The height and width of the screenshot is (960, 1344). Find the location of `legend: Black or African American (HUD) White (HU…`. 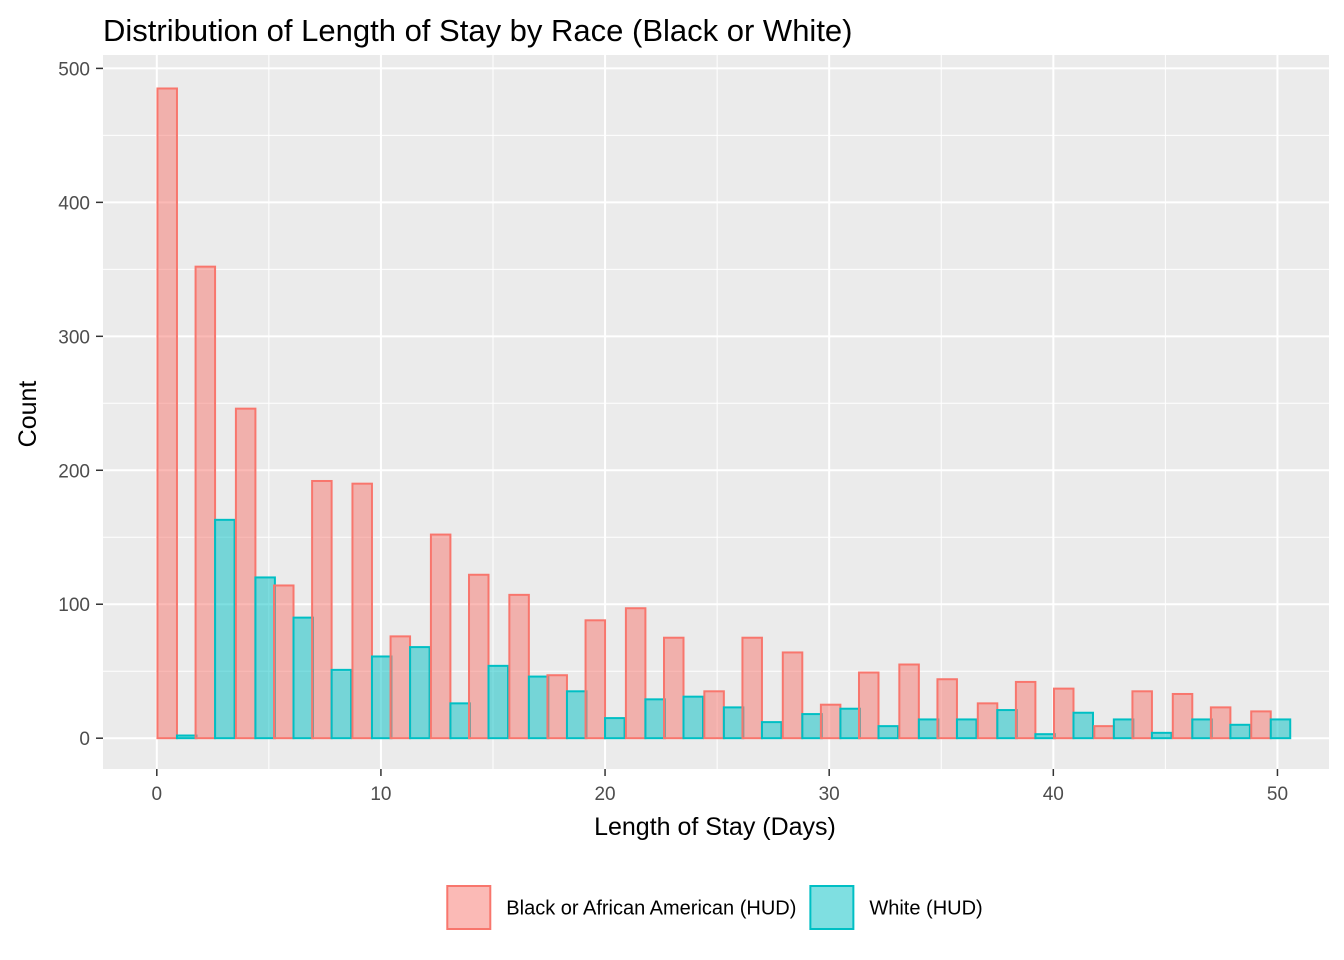

legend: Black or African American (HUD) White (HU… is located at coordinates (714, 907).